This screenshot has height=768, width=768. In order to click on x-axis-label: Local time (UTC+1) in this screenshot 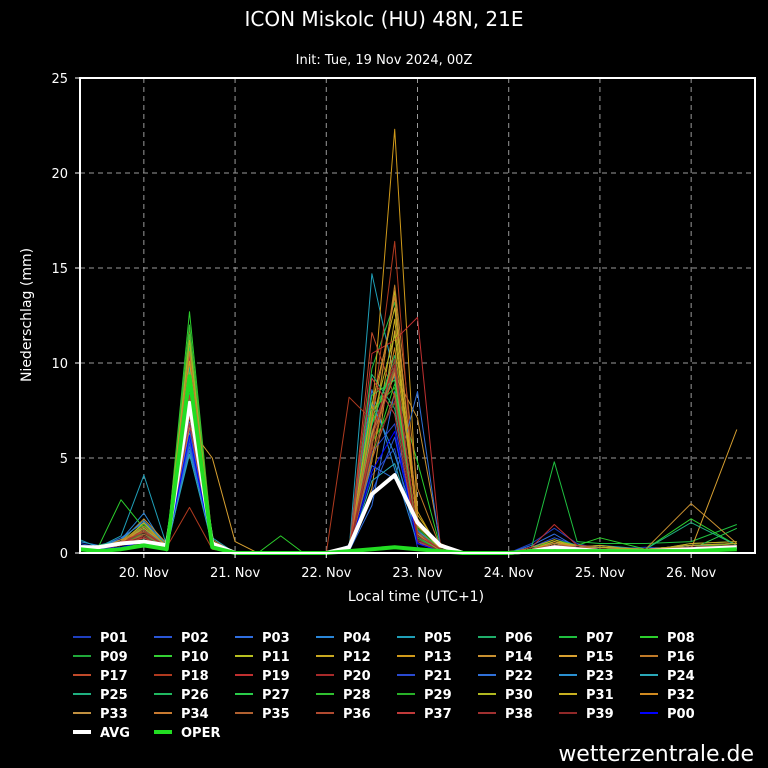, I will do `click(416, 597)`.